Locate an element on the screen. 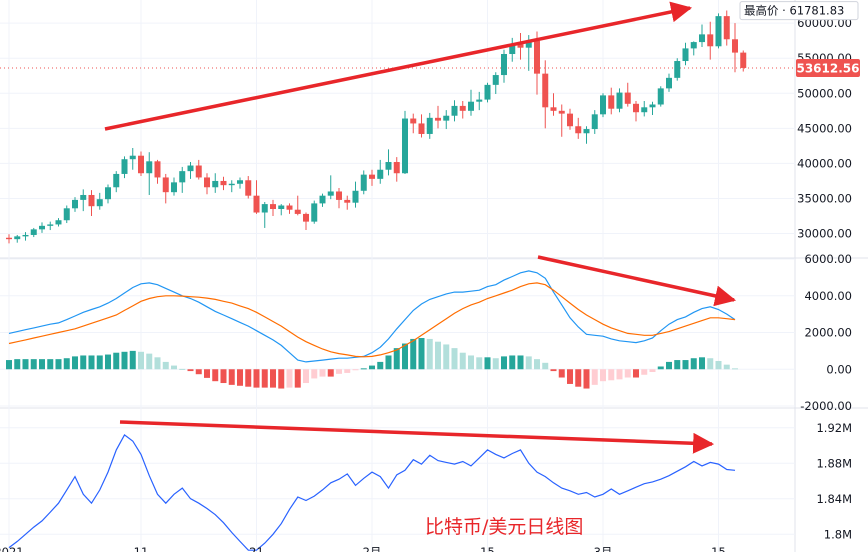  hashrate-trend-arrow is located at coordinates (417, 437).